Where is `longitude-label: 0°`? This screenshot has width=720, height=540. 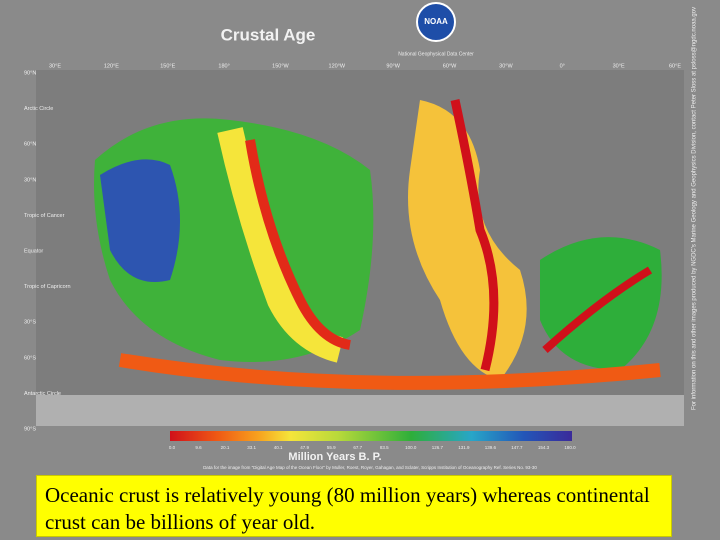
longitude-label: 0° is located at coordinates (562, 66).